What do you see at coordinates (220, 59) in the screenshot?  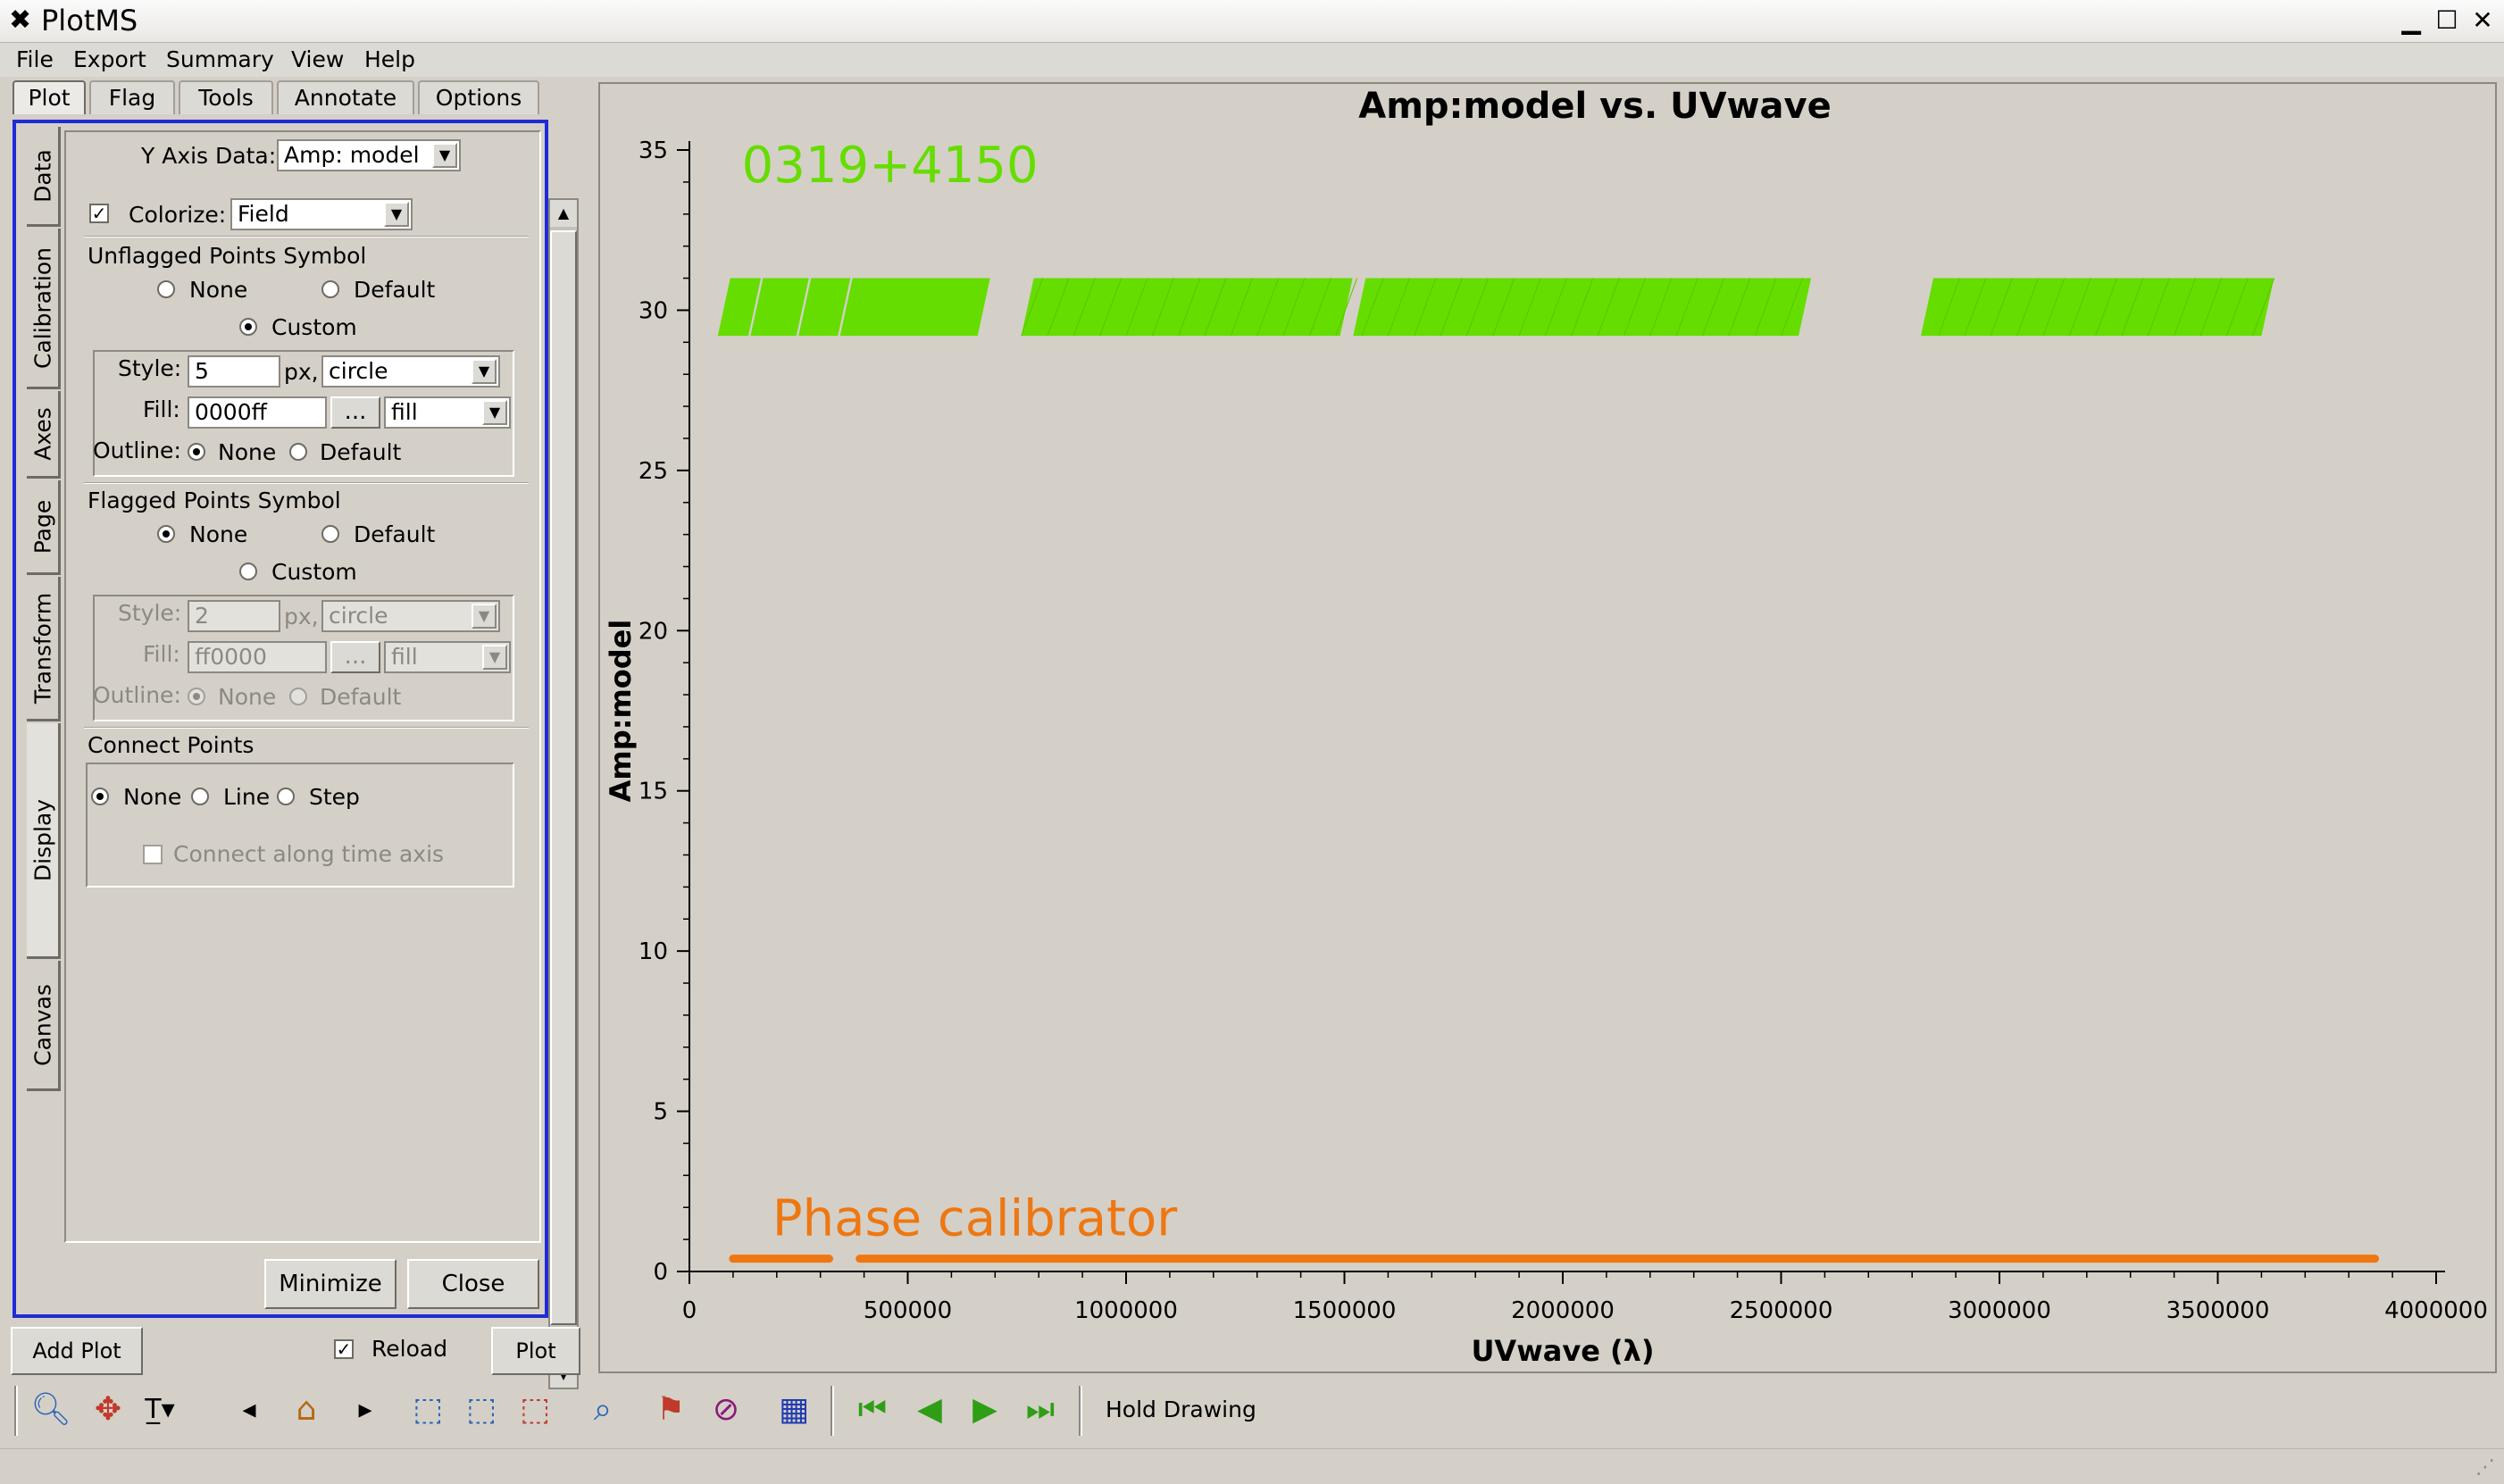 I see `menu-summary: Summary` at bounding box center [220, 59].